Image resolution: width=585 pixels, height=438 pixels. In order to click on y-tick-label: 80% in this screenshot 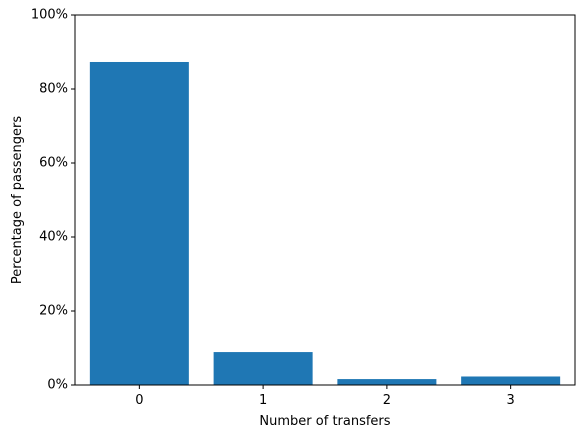, I will do `click(53, 89)`.